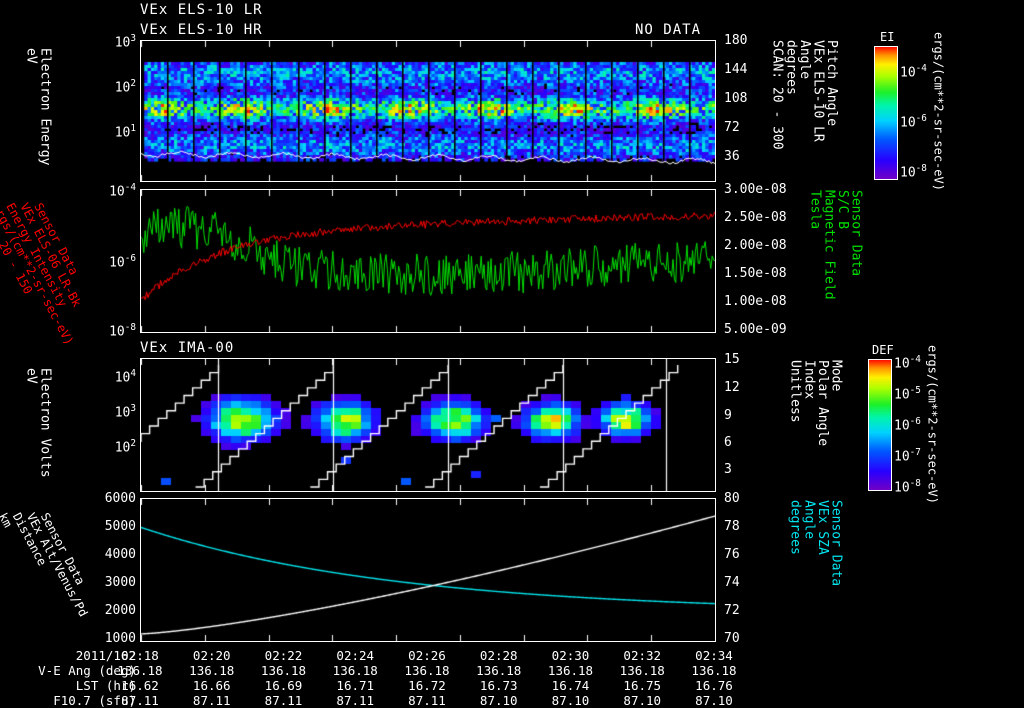  What do you see at coordinates (94, 700) in the screenshot?
I see `bottom-table-row-label-3: F10.7 (sfu)` at bounding box center [94, 700].